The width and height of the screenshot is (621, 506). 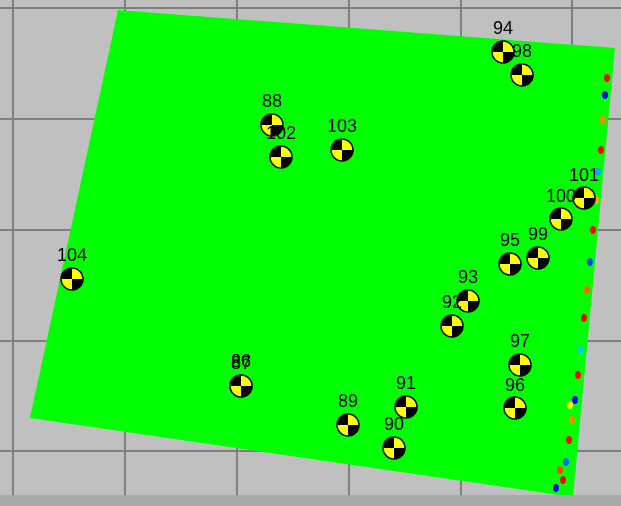 I want to click on control-point-94-marker, so click(x=503, y=52).